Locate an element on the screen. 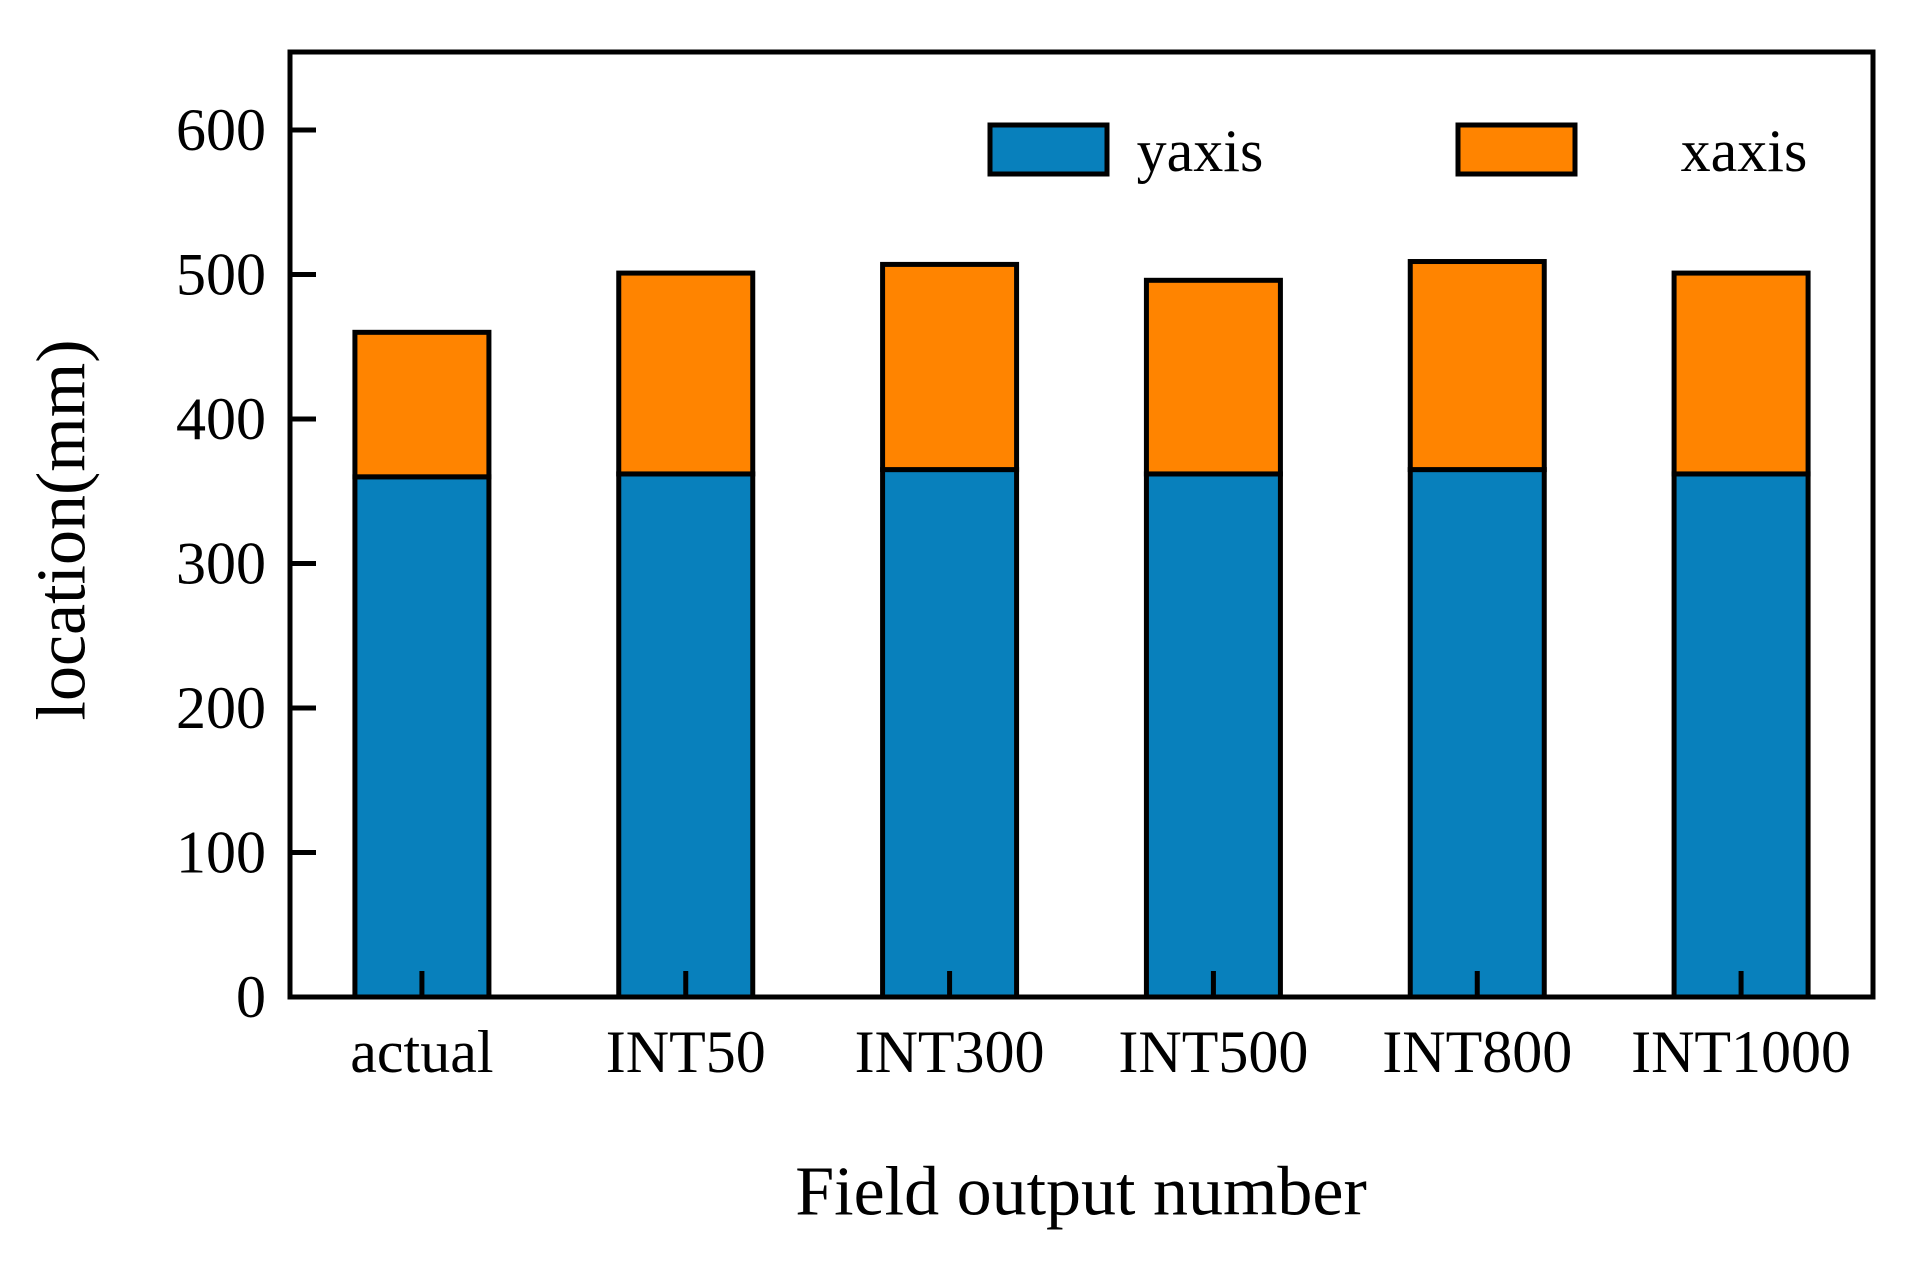 This screenshot has width=1913, height=1266. legend-xaxis-label: xaxis is located at coordinates (1744, 151).